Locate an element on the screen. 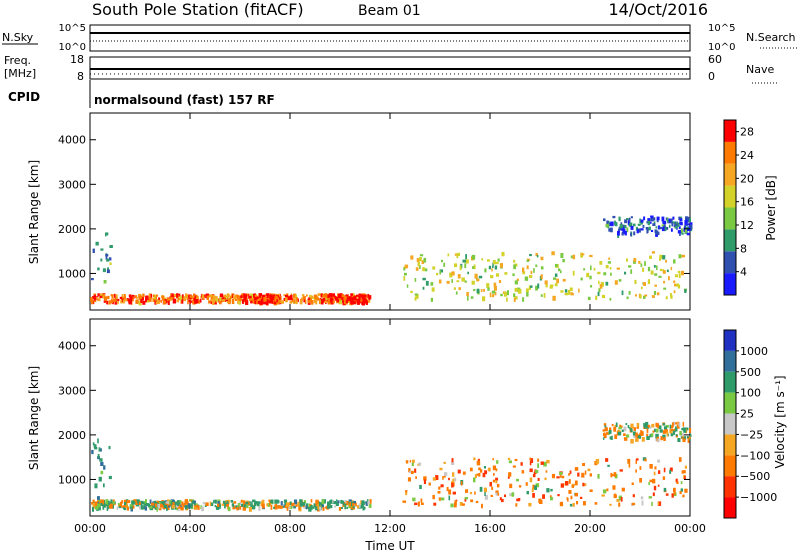  noise-panel: N.Sky 10^5 10^0 10^5 10^0 N.Search is located at coordinates (400, 38).